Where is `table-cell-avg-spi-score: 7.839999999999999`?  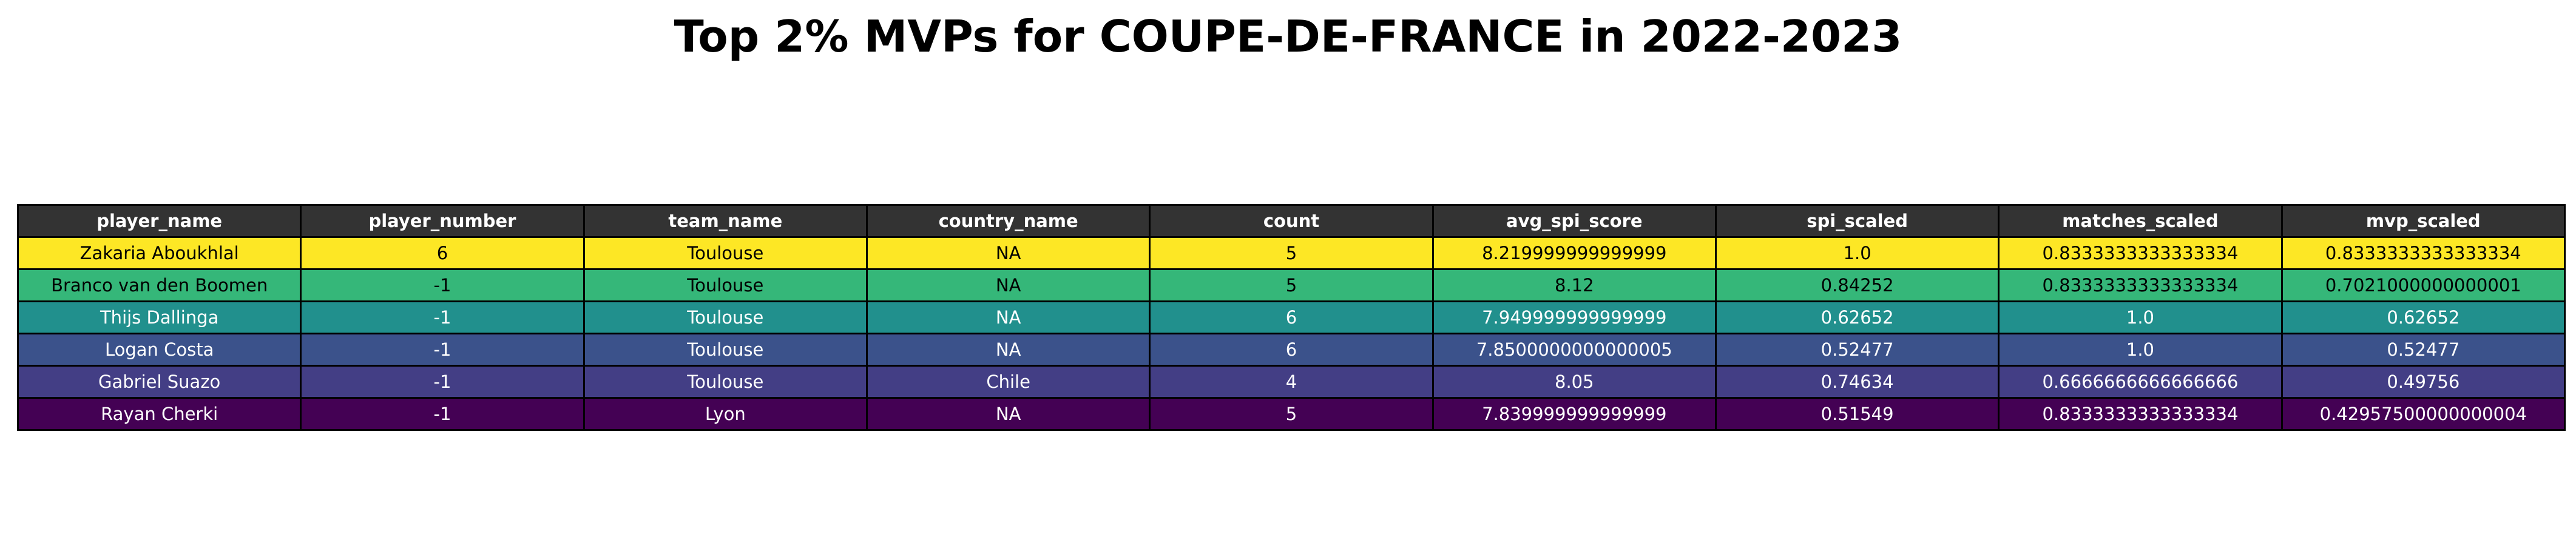
table-cell-avg-spi-score: 7.839999999999999 is located at coordinates (1574, 414).